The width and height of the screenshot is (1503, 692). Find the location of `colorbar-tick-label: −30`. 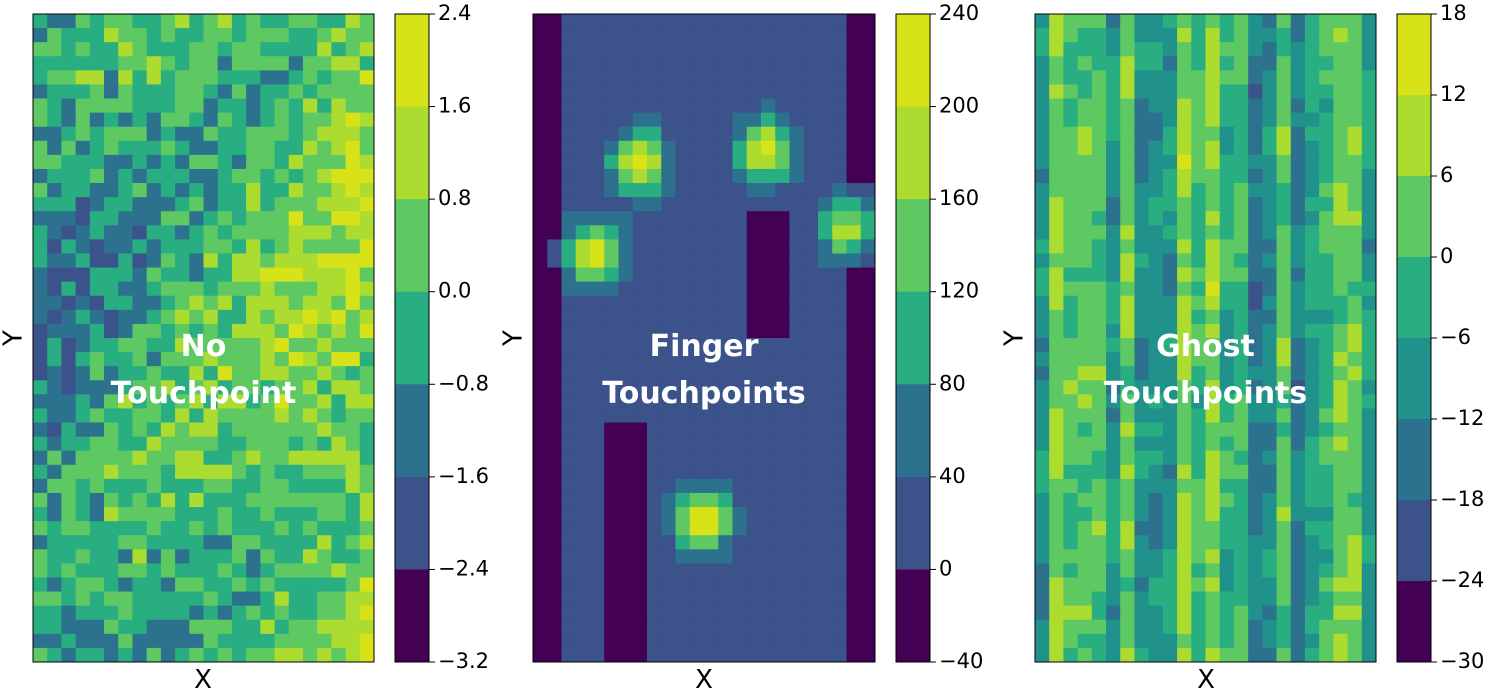

colorbar-tick-label: −30 is located at coordinates (1462, 661).